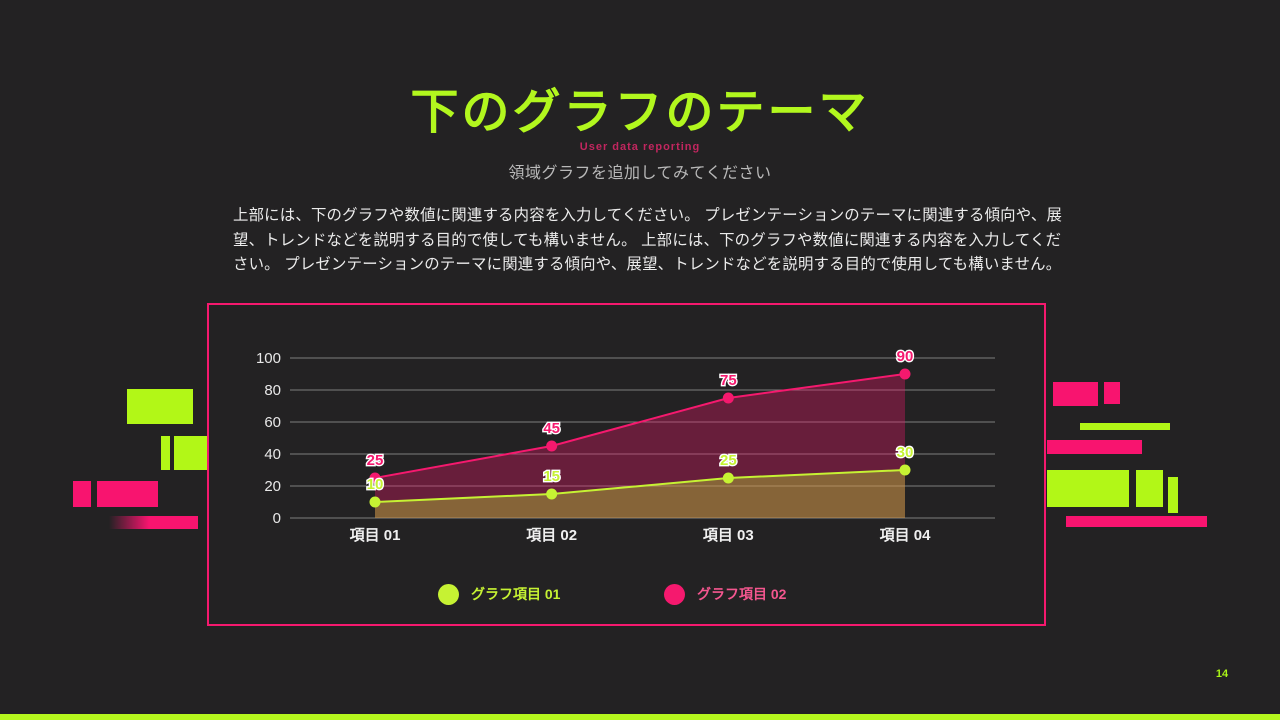 The image size is (1280, 720). I want to click on data-label: 45, so click(551, 428).